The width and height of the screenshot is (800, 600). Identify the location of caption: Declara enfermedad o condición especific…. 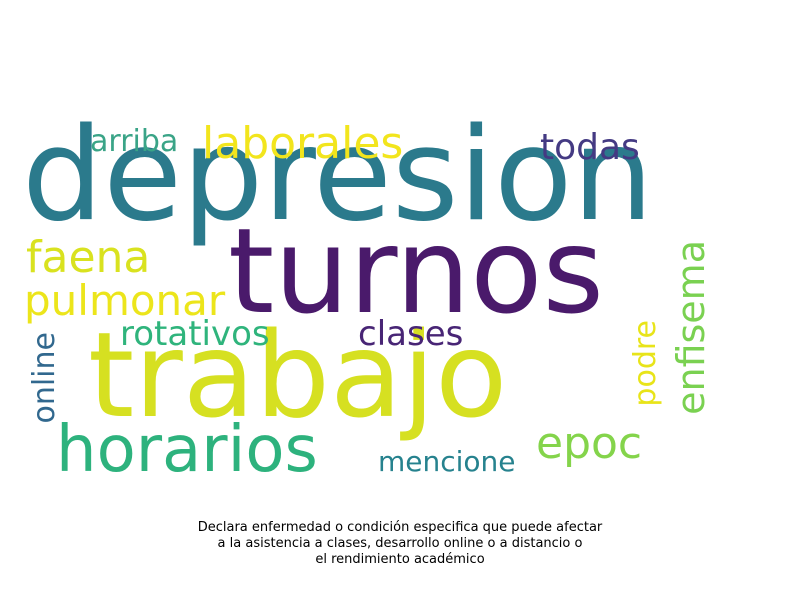
(400, 544).